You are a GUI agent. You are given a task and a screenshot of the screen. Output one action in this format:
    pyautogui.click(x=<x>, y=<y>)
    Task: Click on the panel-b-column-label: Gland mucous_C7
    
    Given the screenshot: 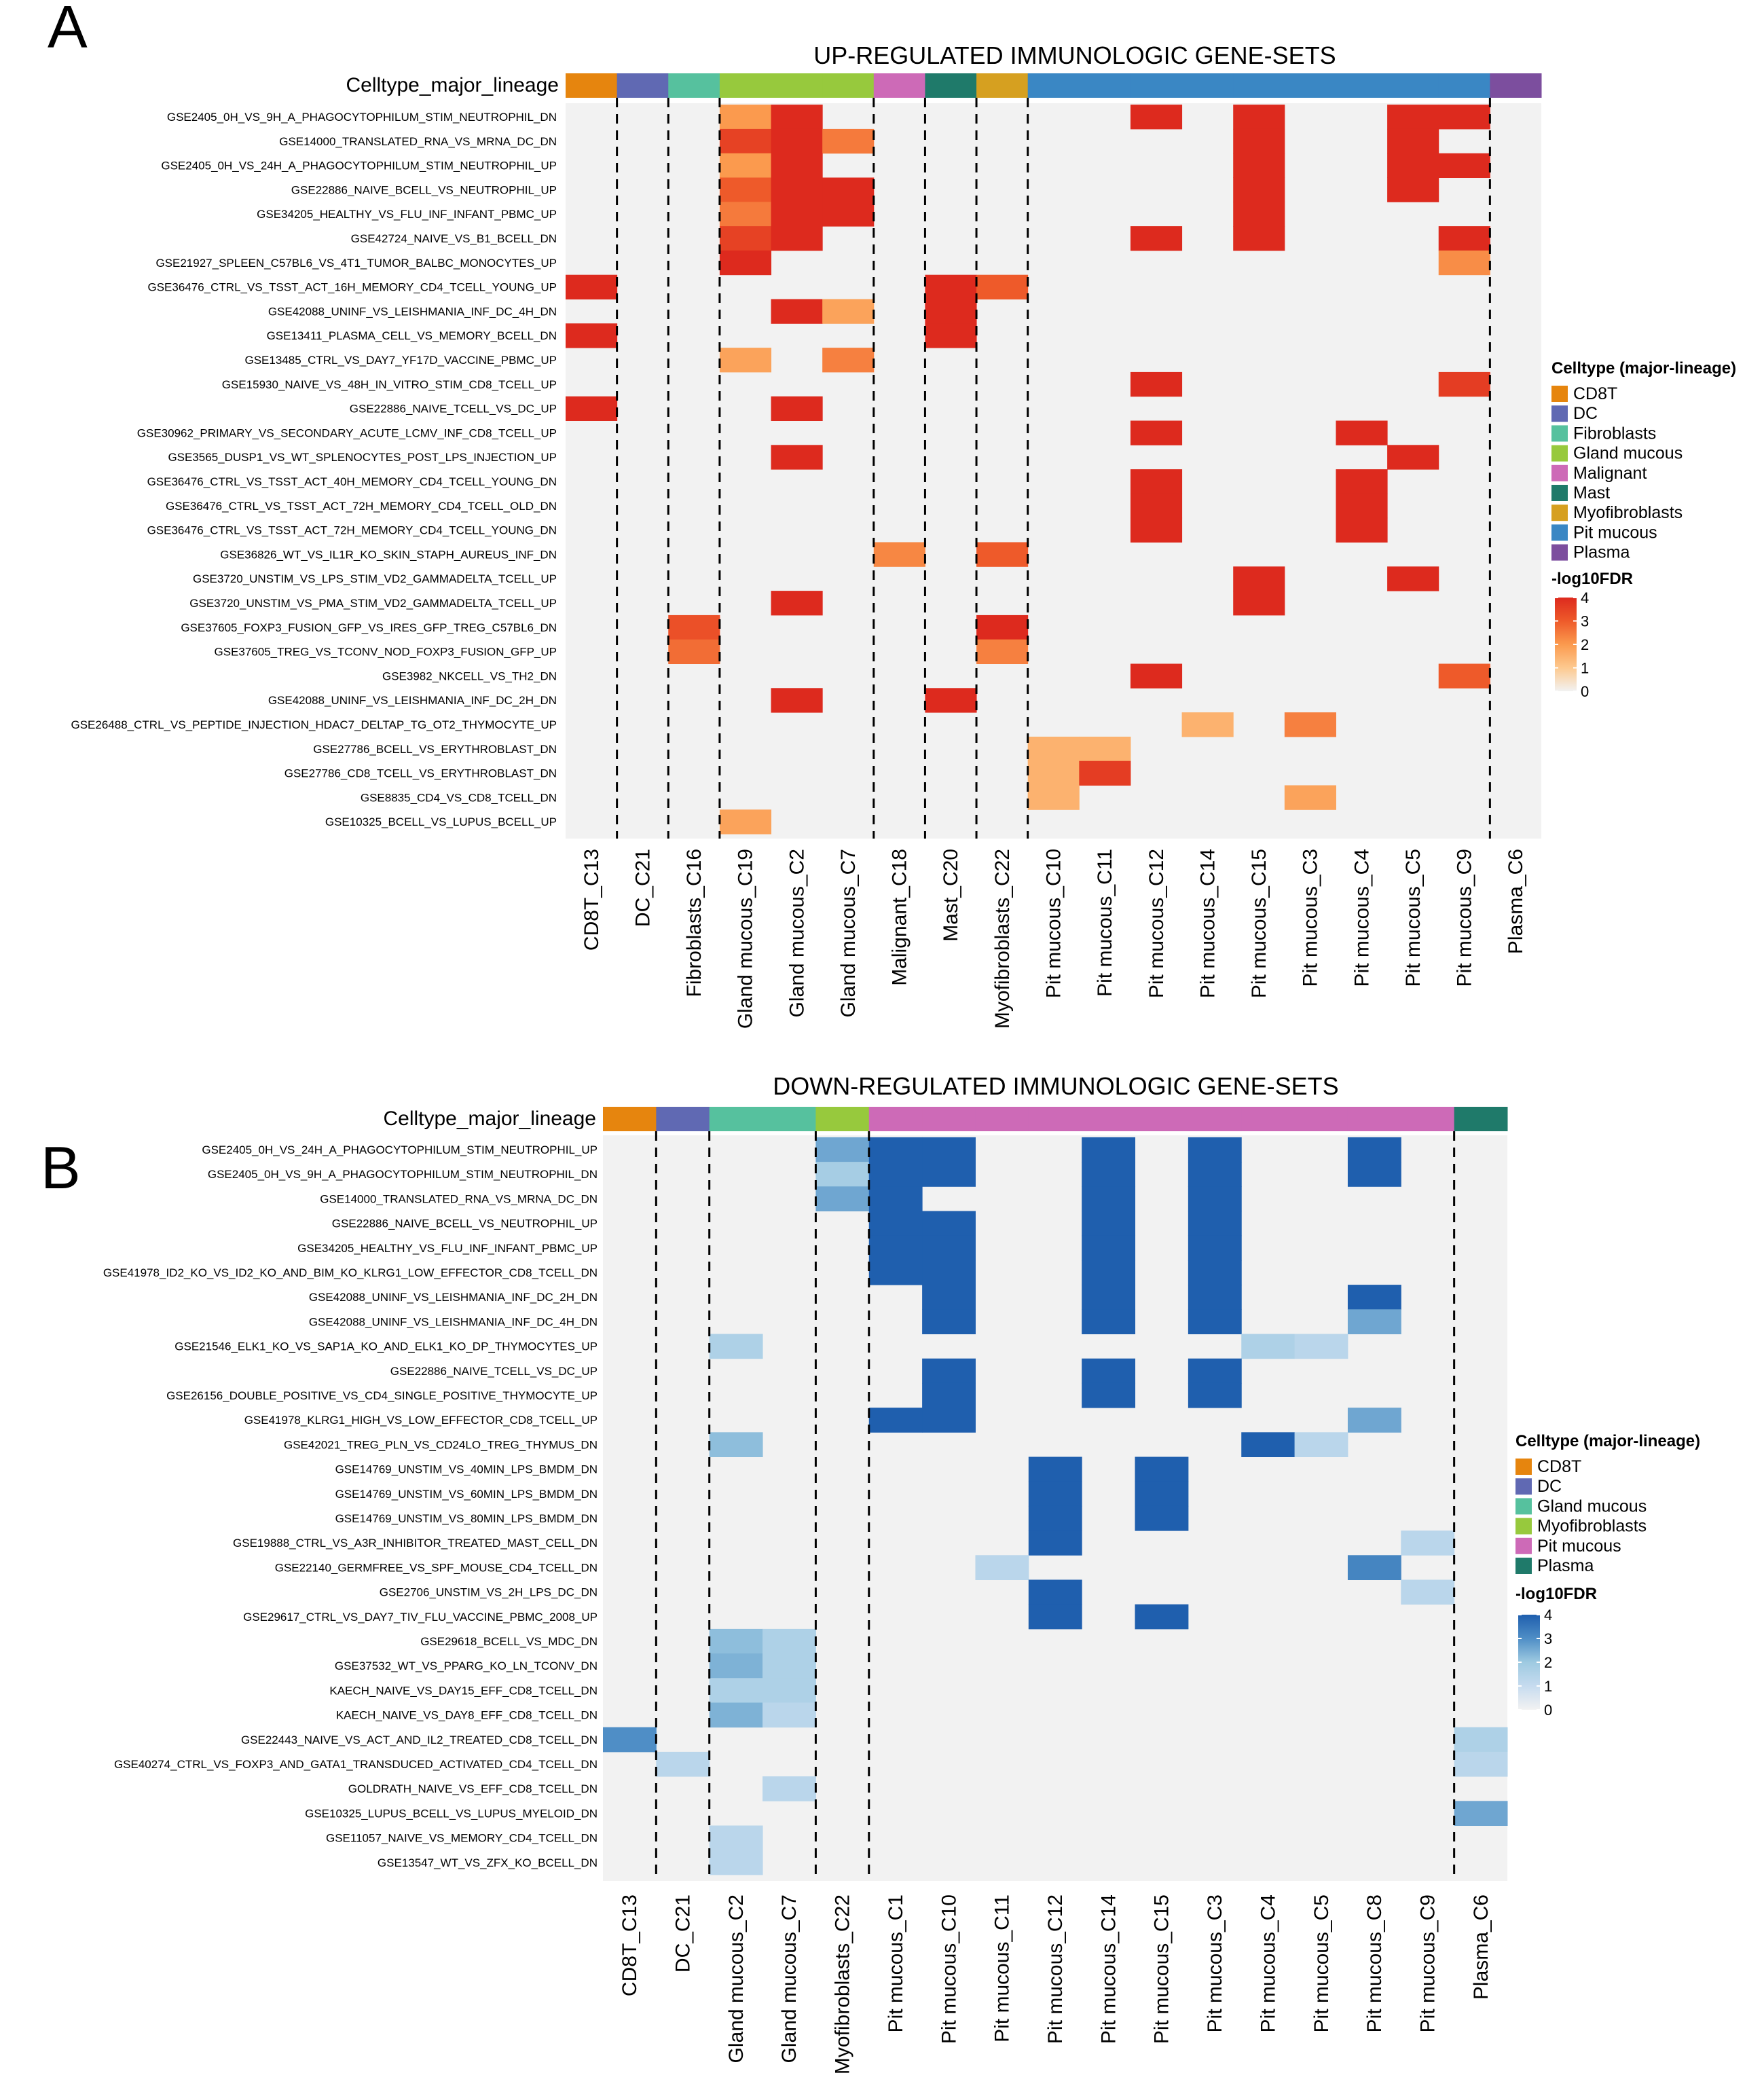 What is the action you would take?
    pyautogui.click(x=789, y=1978)
    